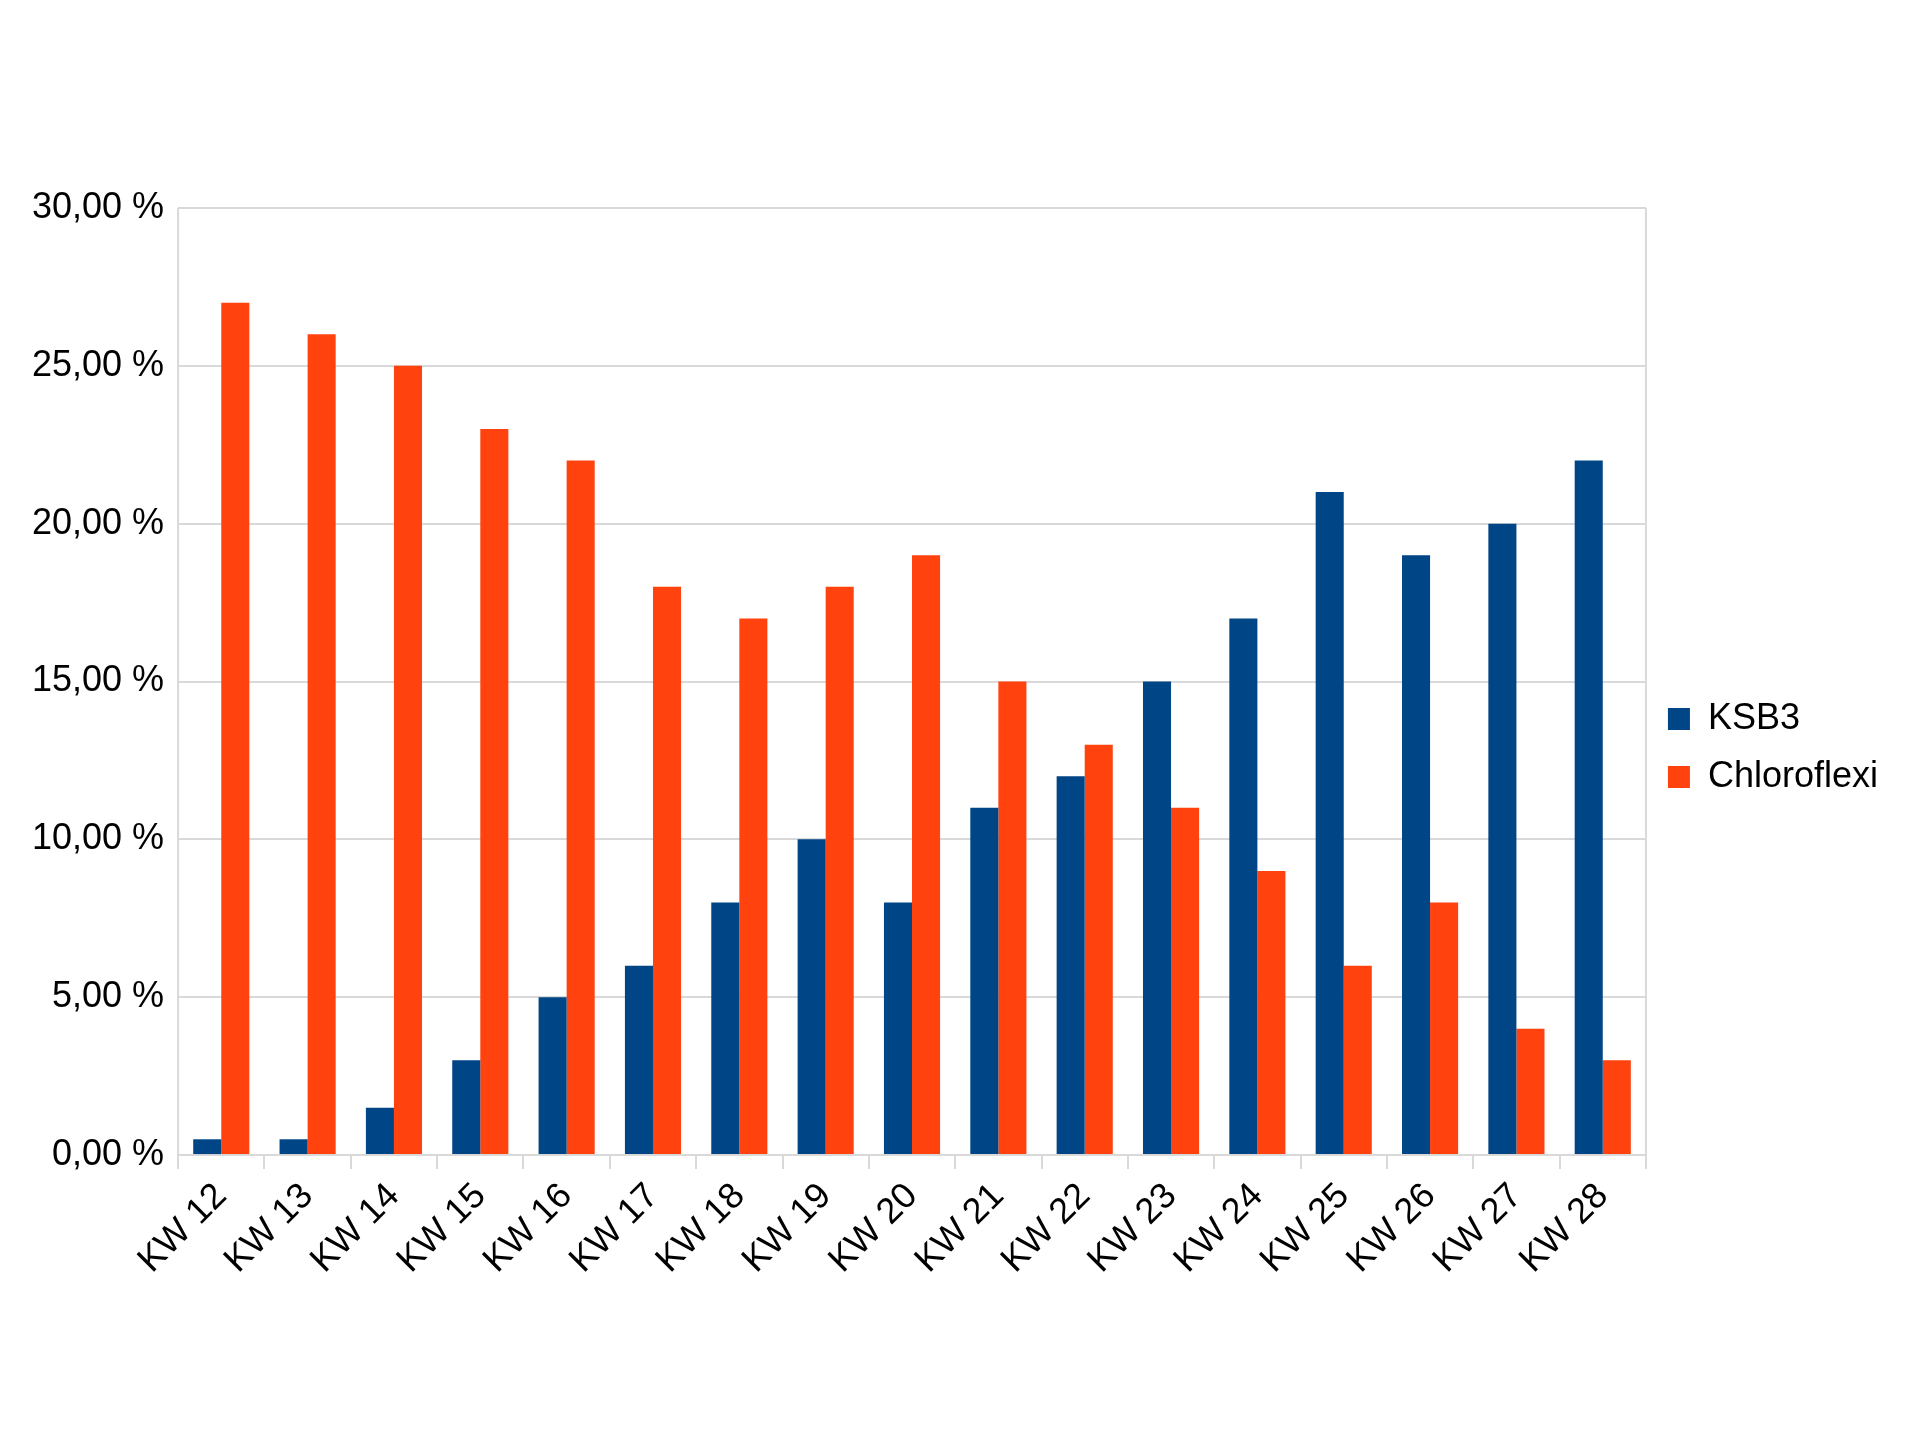  Describe the element at coordinates (1793, 774) in the screenshot. I see `legend-label: Chloroflexi` at that location.